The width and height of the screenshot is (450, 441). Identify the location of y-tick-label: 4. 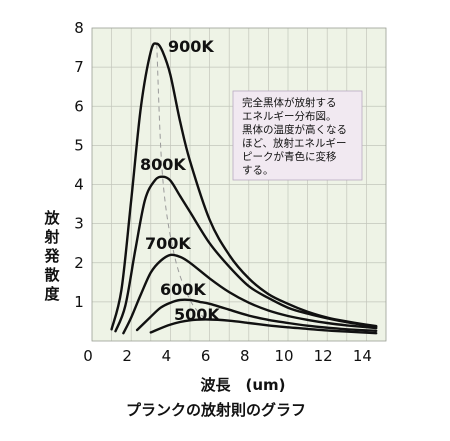
(79, 185).